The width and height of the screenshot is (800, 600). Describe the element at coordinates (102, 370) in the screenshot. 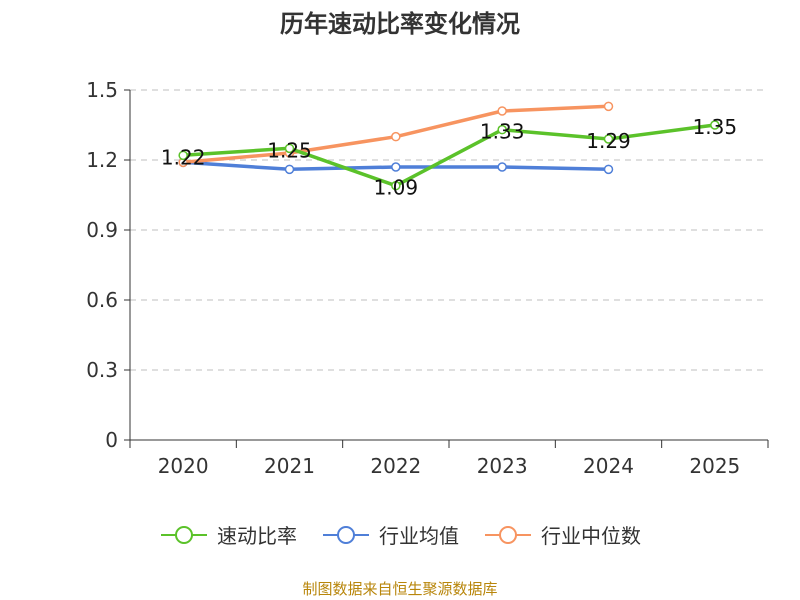

I see `y-tick-label: 0.3` at that location.